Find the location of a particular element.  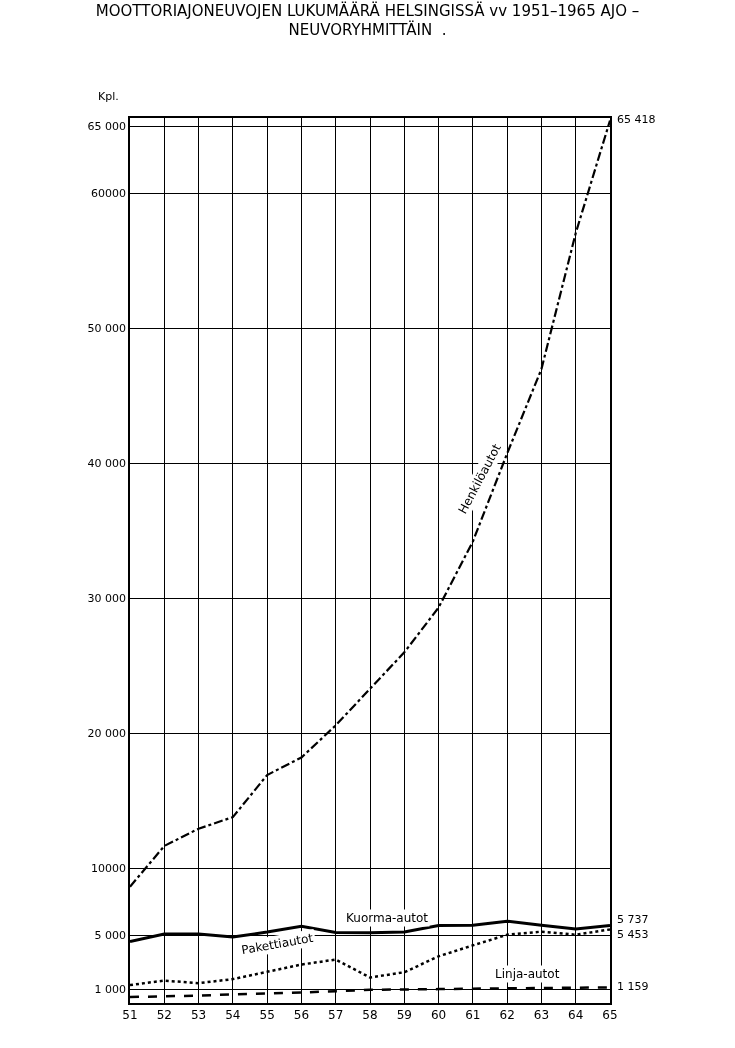

y-tick-label: 40 000 is located at coordinates (107, 464).